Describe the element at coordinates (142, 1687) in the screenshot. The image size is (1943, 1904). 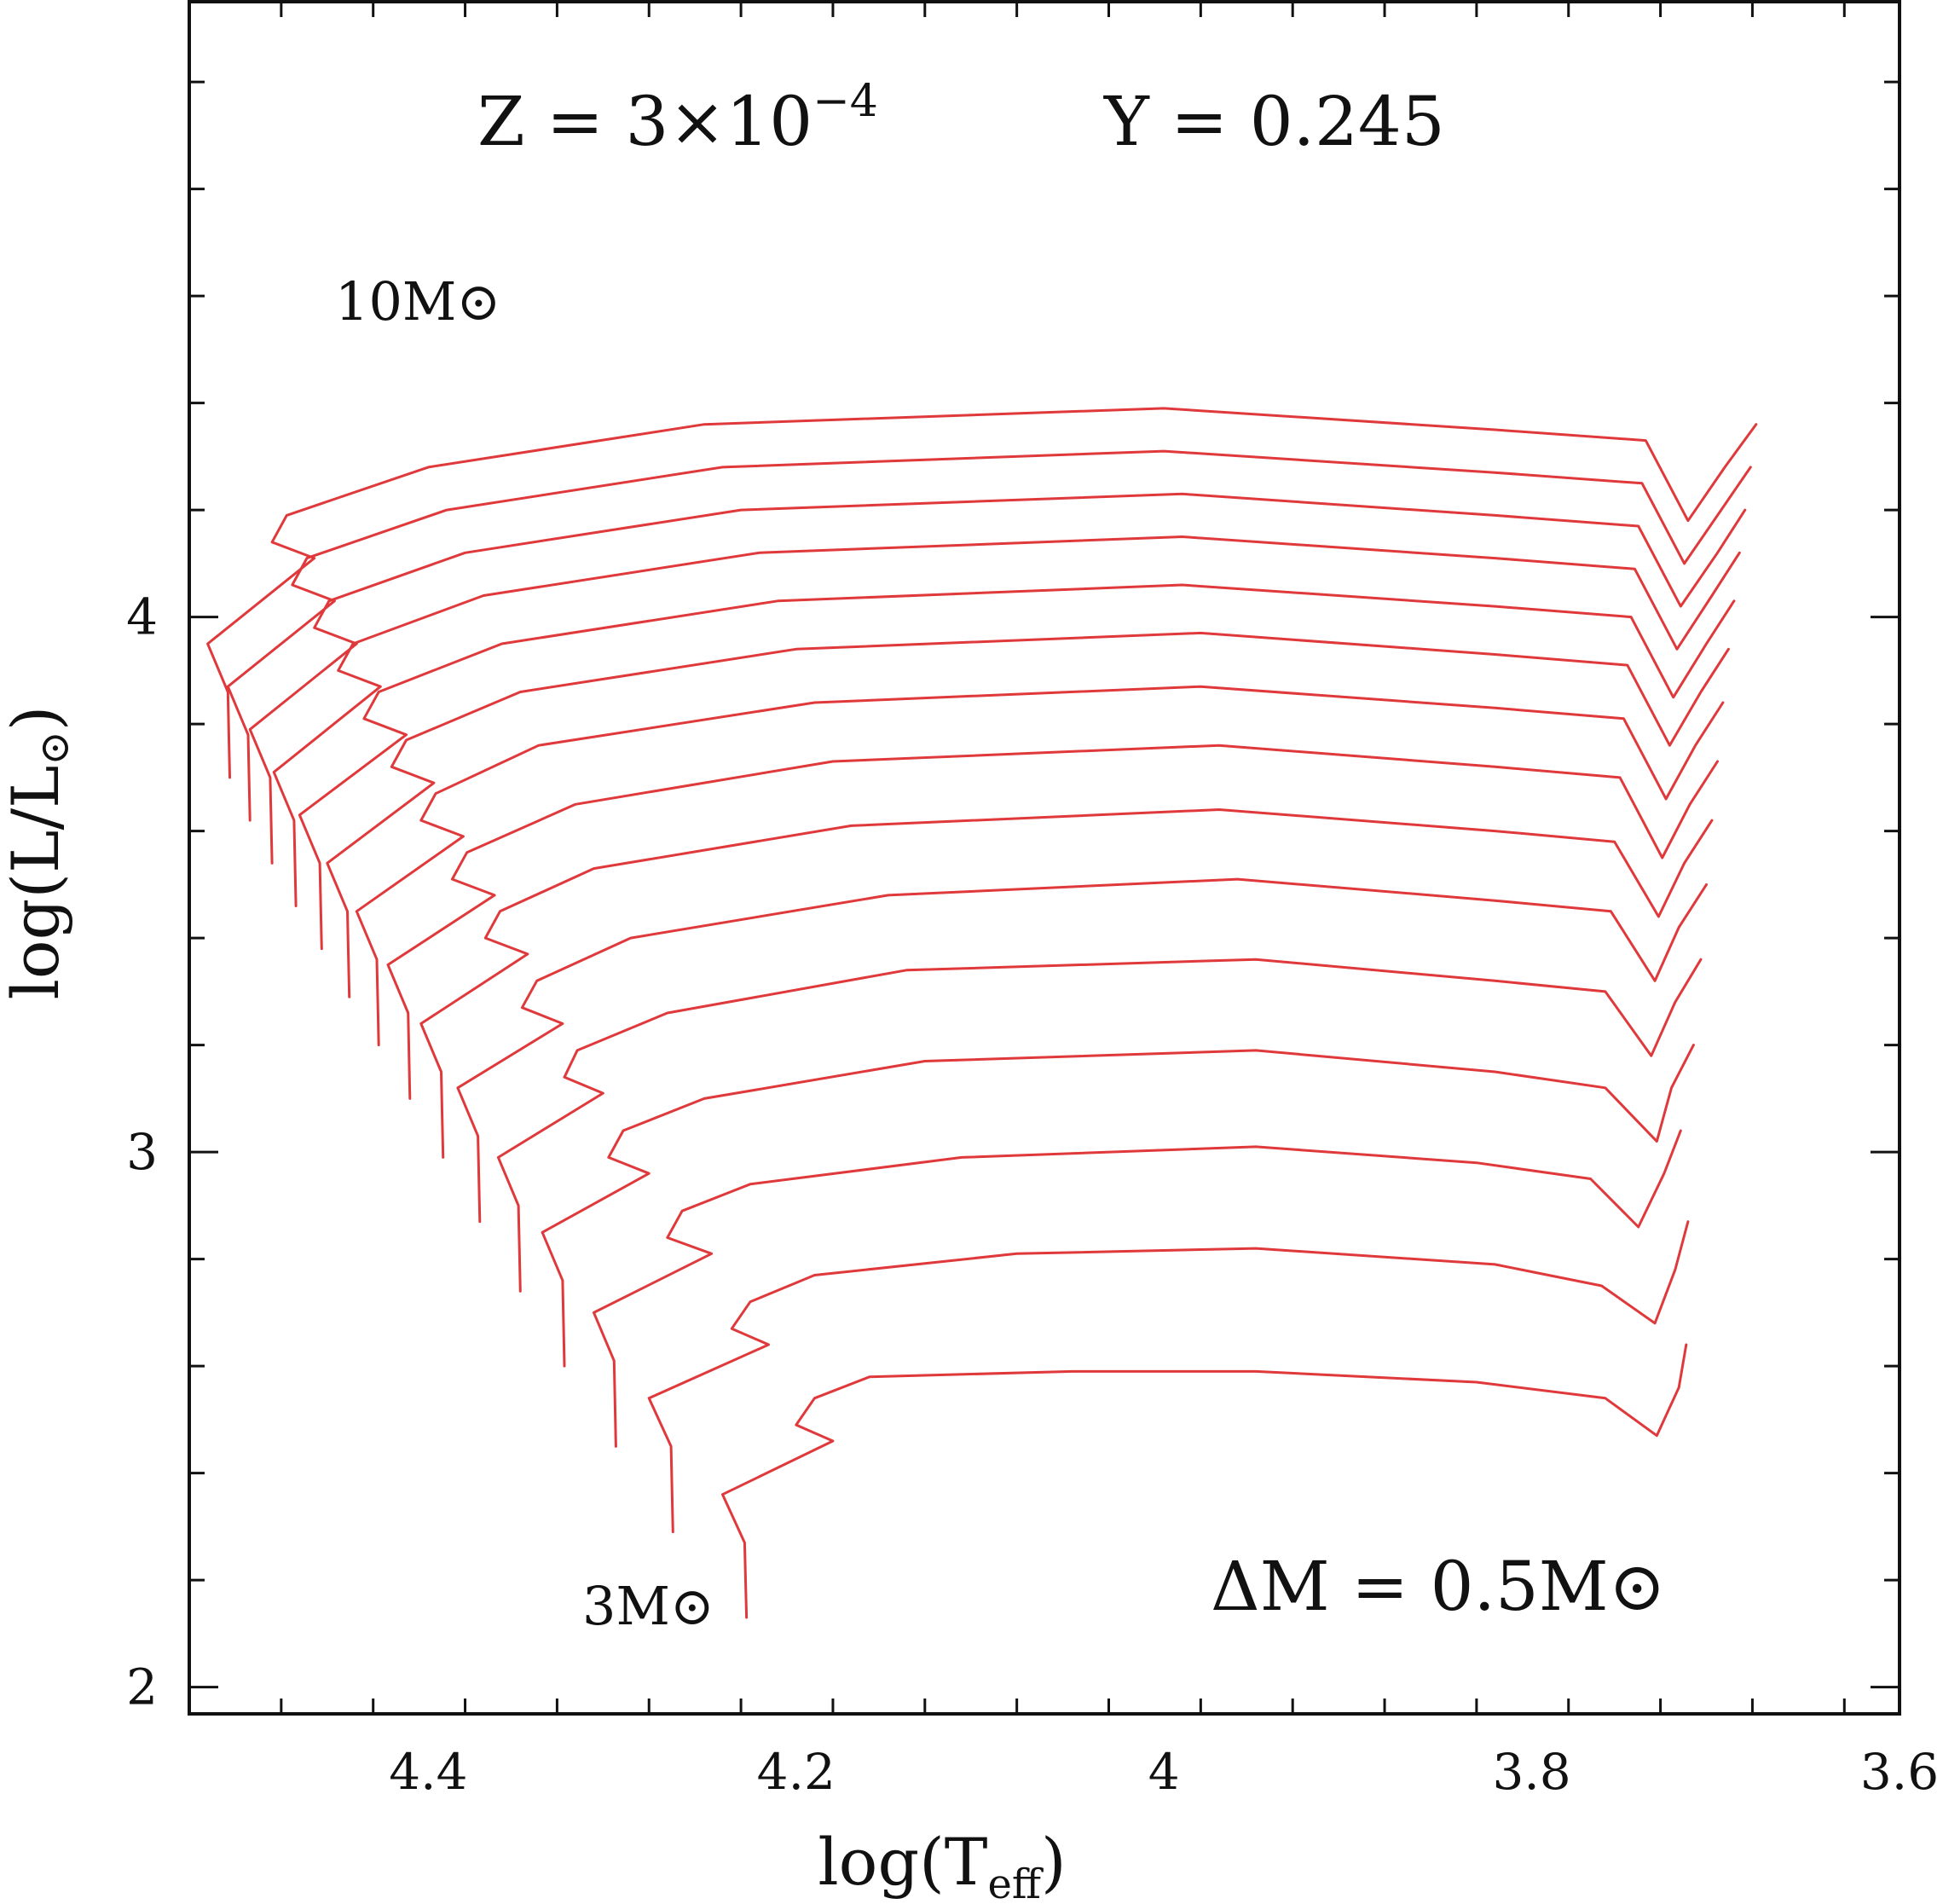
I see `y-tick-label: 2` at that location.